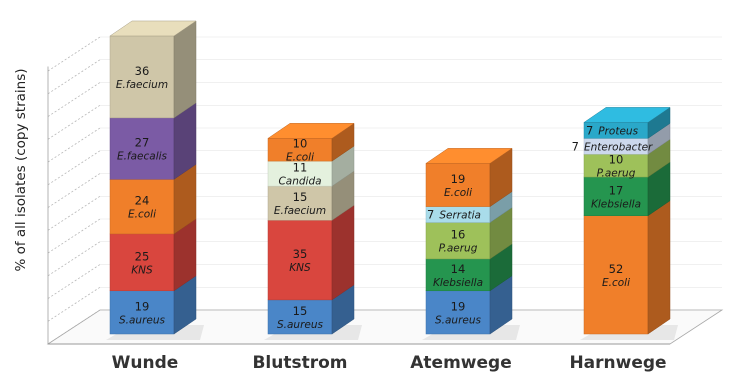 This screenshot has width=741, height=376. Describe the element at coordinates (300, 311) in the screenshot. I see `segment-value: 15` at that location.